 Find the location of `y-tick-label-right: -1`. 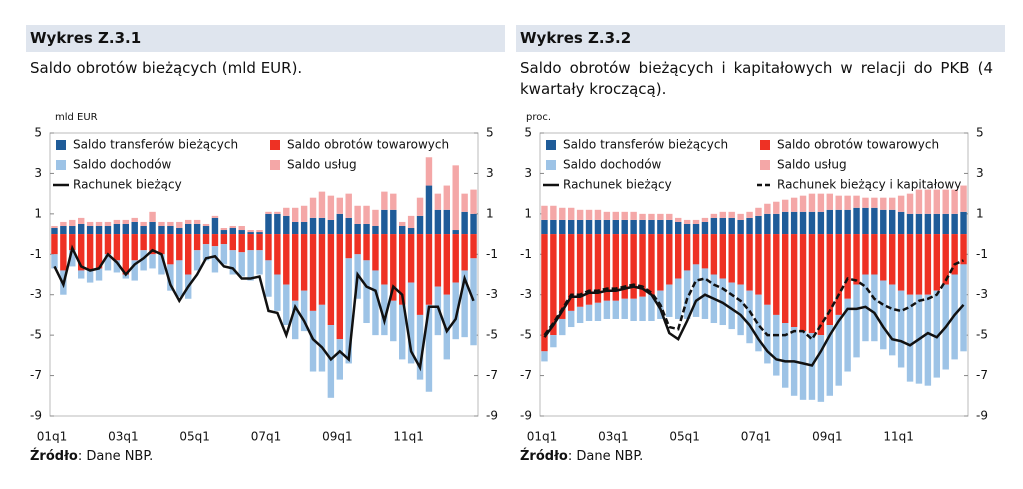

y-tick-label-right: -1 is located at coordinates (492, 254).